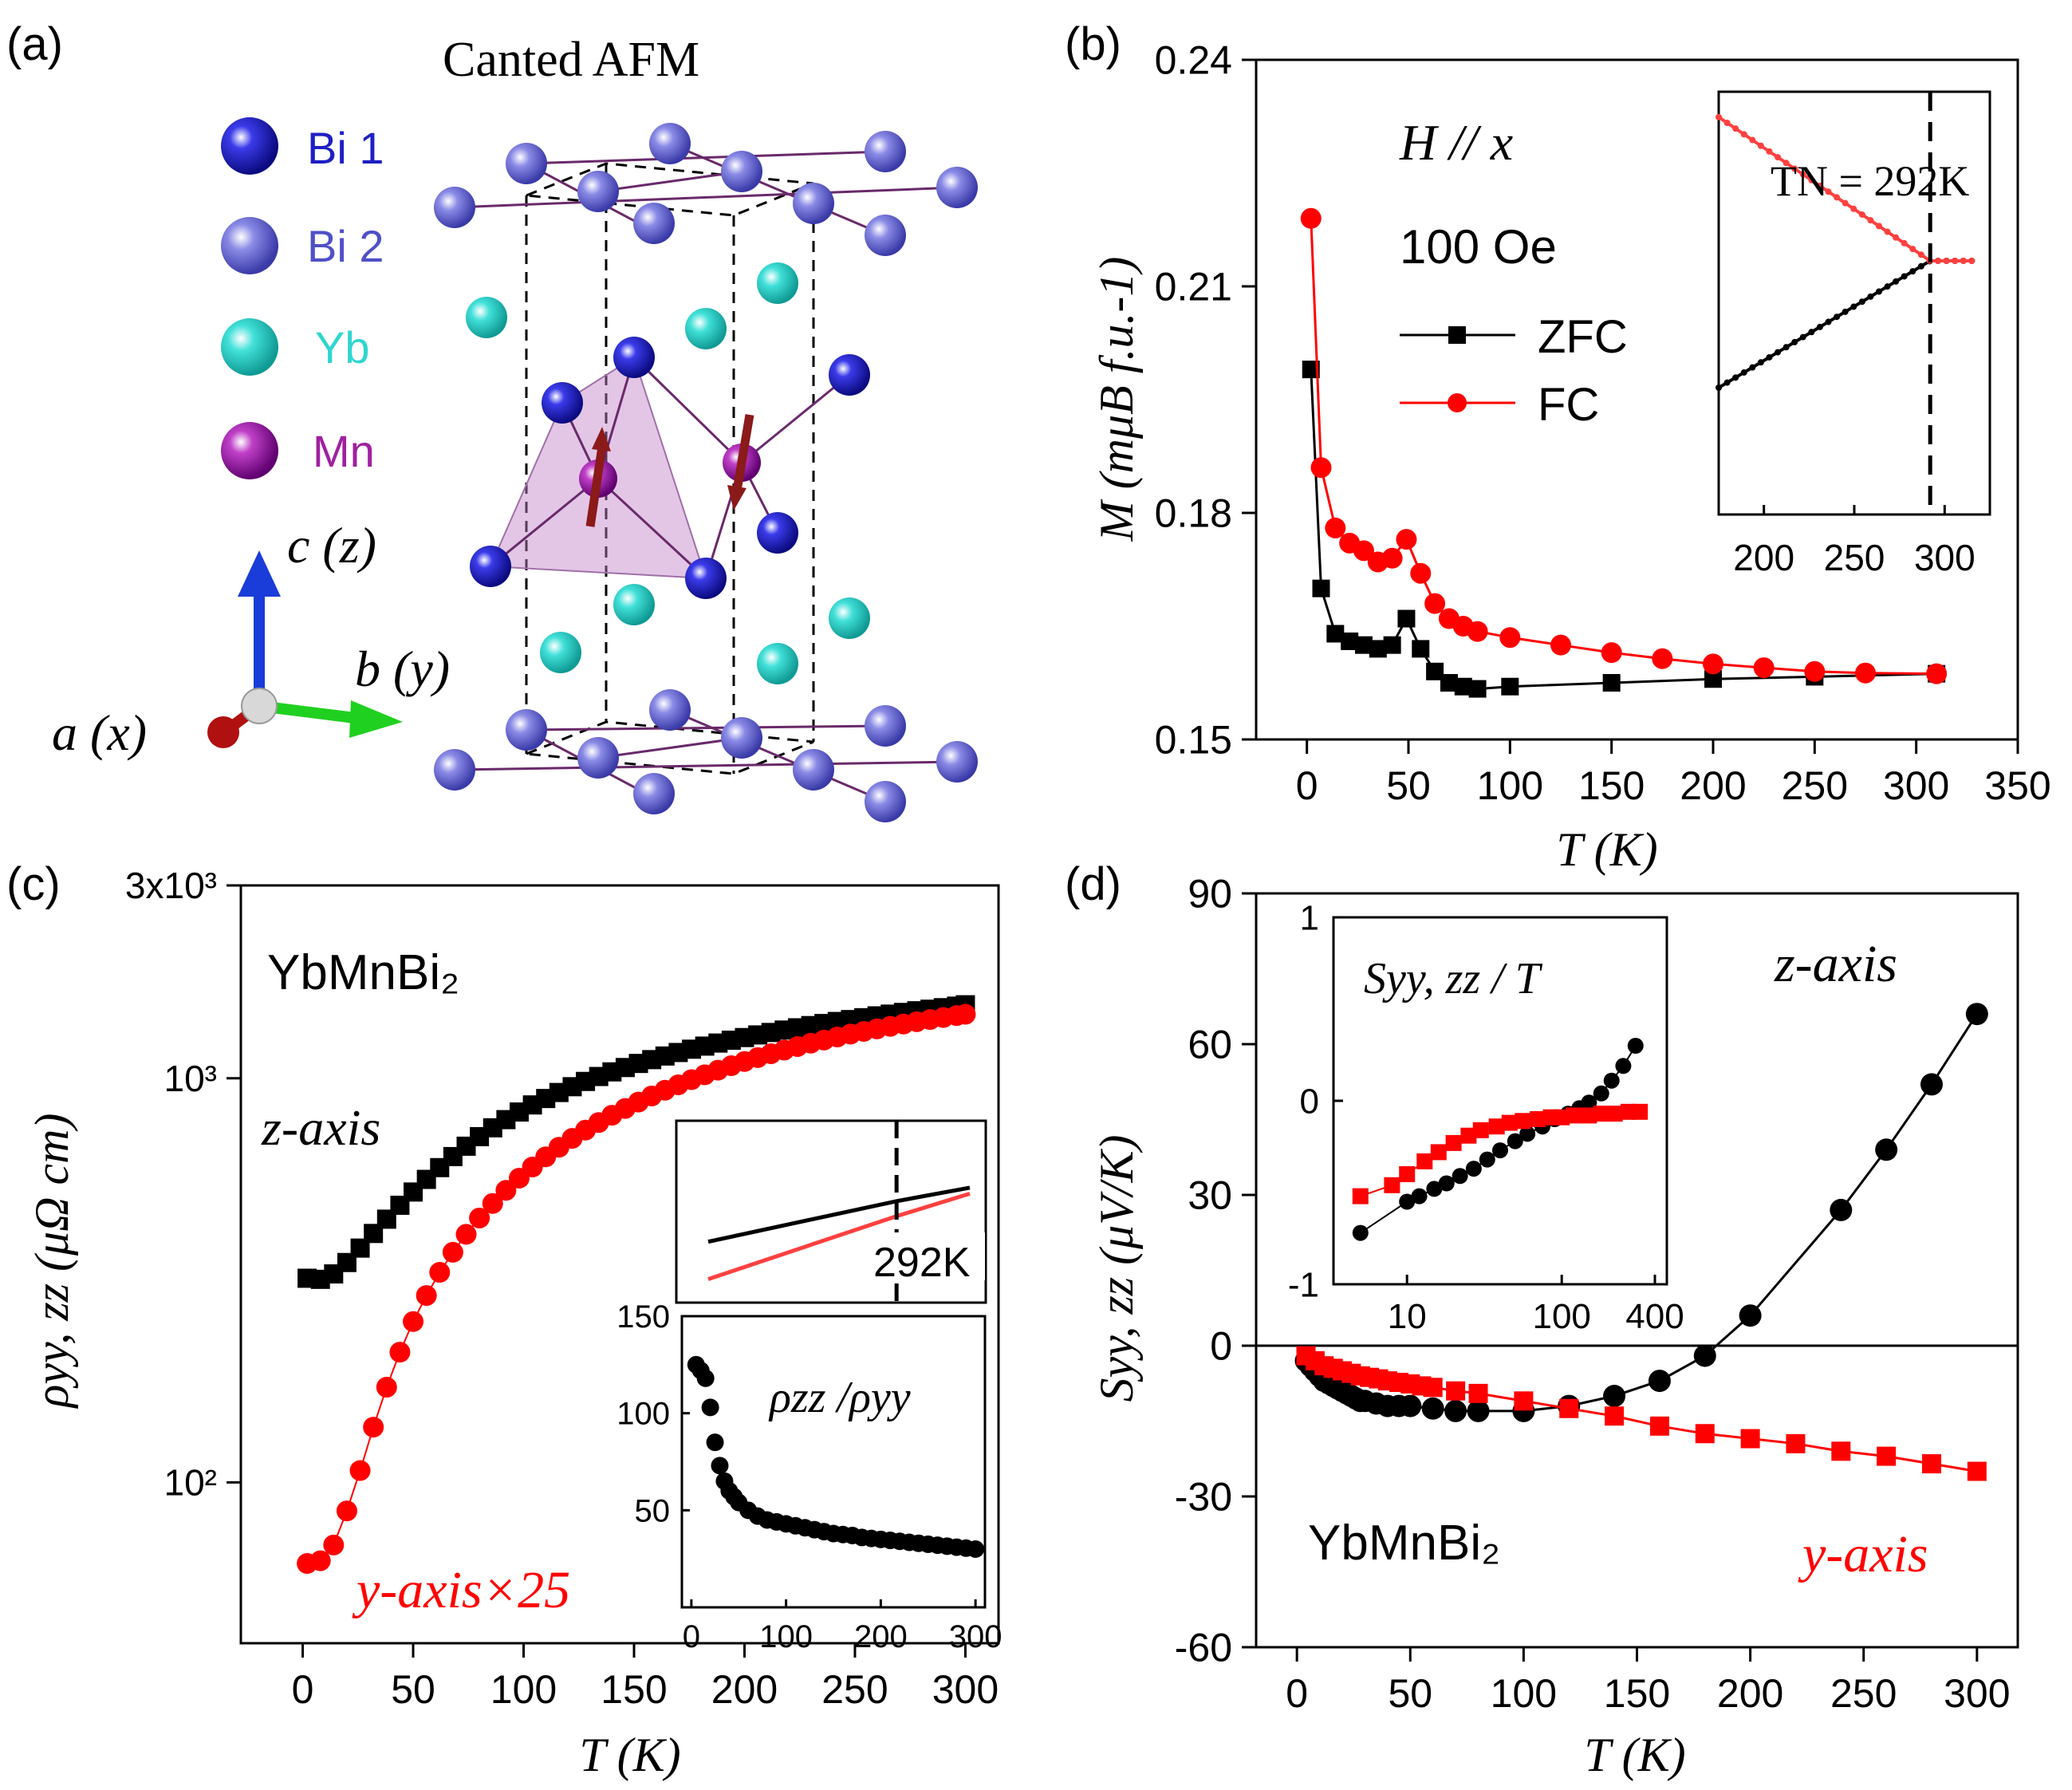 The width and height of the screenshot is (2072, 1790). Describe the element at coordinates (1624, 452) in the screenshot. I see `series-b` at that location.